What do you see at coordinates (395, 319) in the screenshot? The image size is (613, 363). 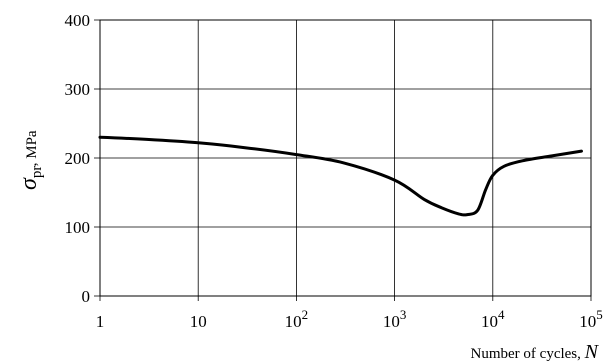 I see `x-tick-label: 10³` at bounding box center [395, 319].